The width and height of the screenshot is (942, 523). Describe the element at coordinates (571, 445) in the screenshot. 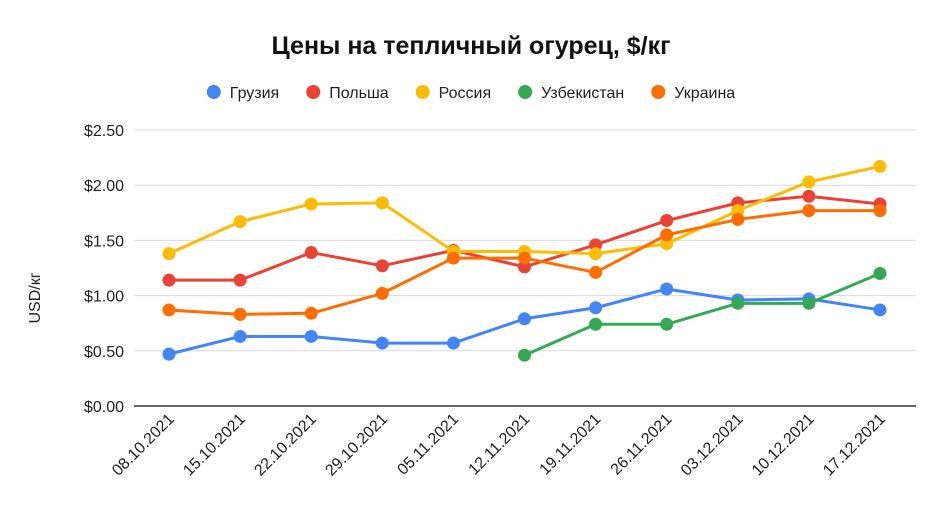

I see `x-tick-label: 19.11.2021` at that location.